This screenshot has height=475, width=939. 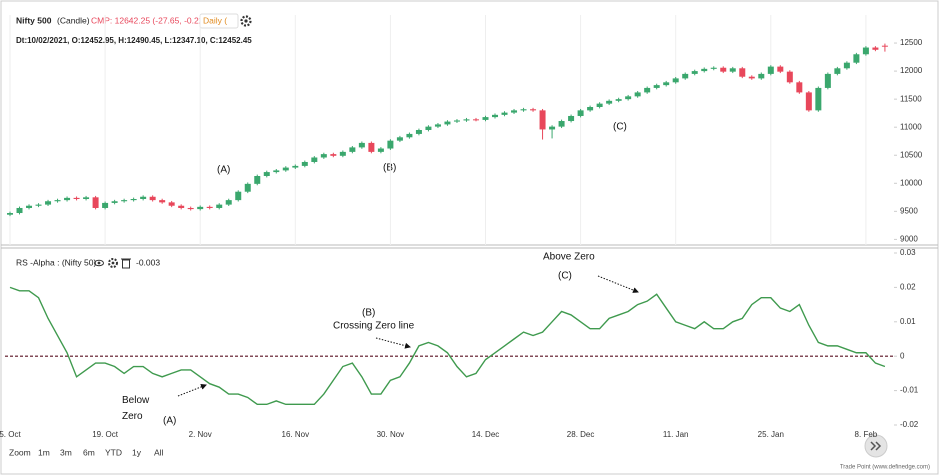 I want to click on delete-icon, so click(x=126, y=263).